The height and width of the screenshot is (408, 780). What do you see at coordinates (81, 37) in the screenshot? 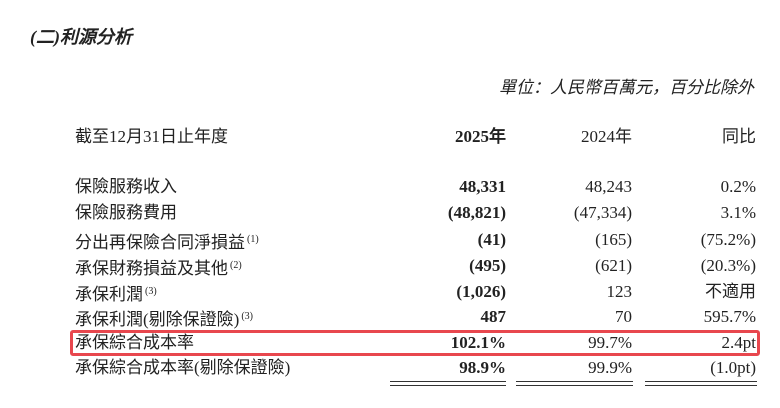
I see `section-title: (二)利源分析` at bounding box center [81, 37].